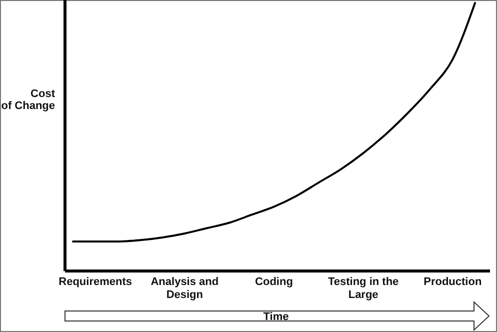 This screenshot has height=332, width=497. I want to click on x-tick-label: Production, so click(453, 282).